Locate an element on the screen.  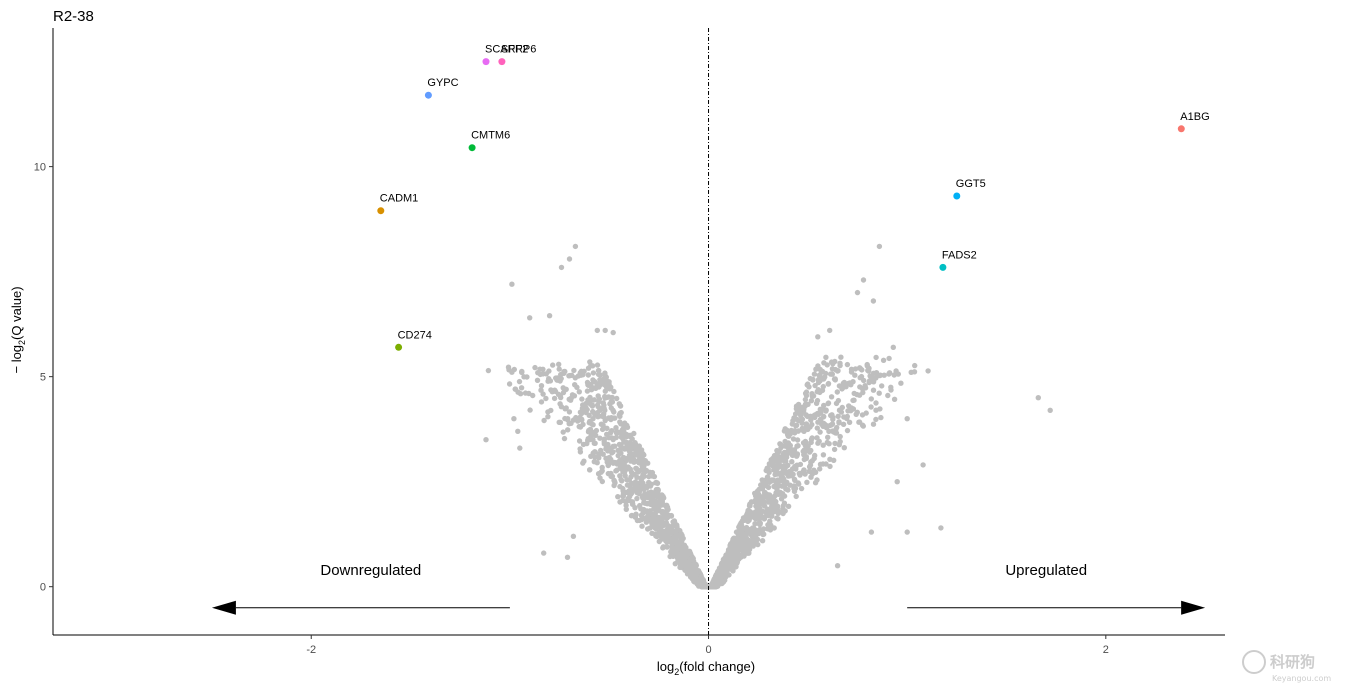
x-tick-label: -2 is located at coordinates (311, 650).